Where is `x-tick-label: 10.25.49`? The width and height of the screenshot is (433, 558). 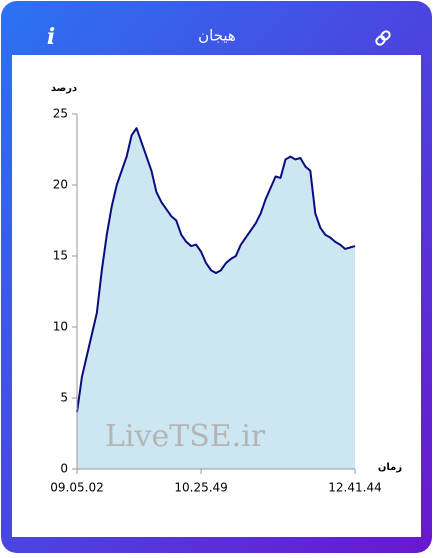
x-tick-label: 10.25.49 is located at coordinates (200, 488).